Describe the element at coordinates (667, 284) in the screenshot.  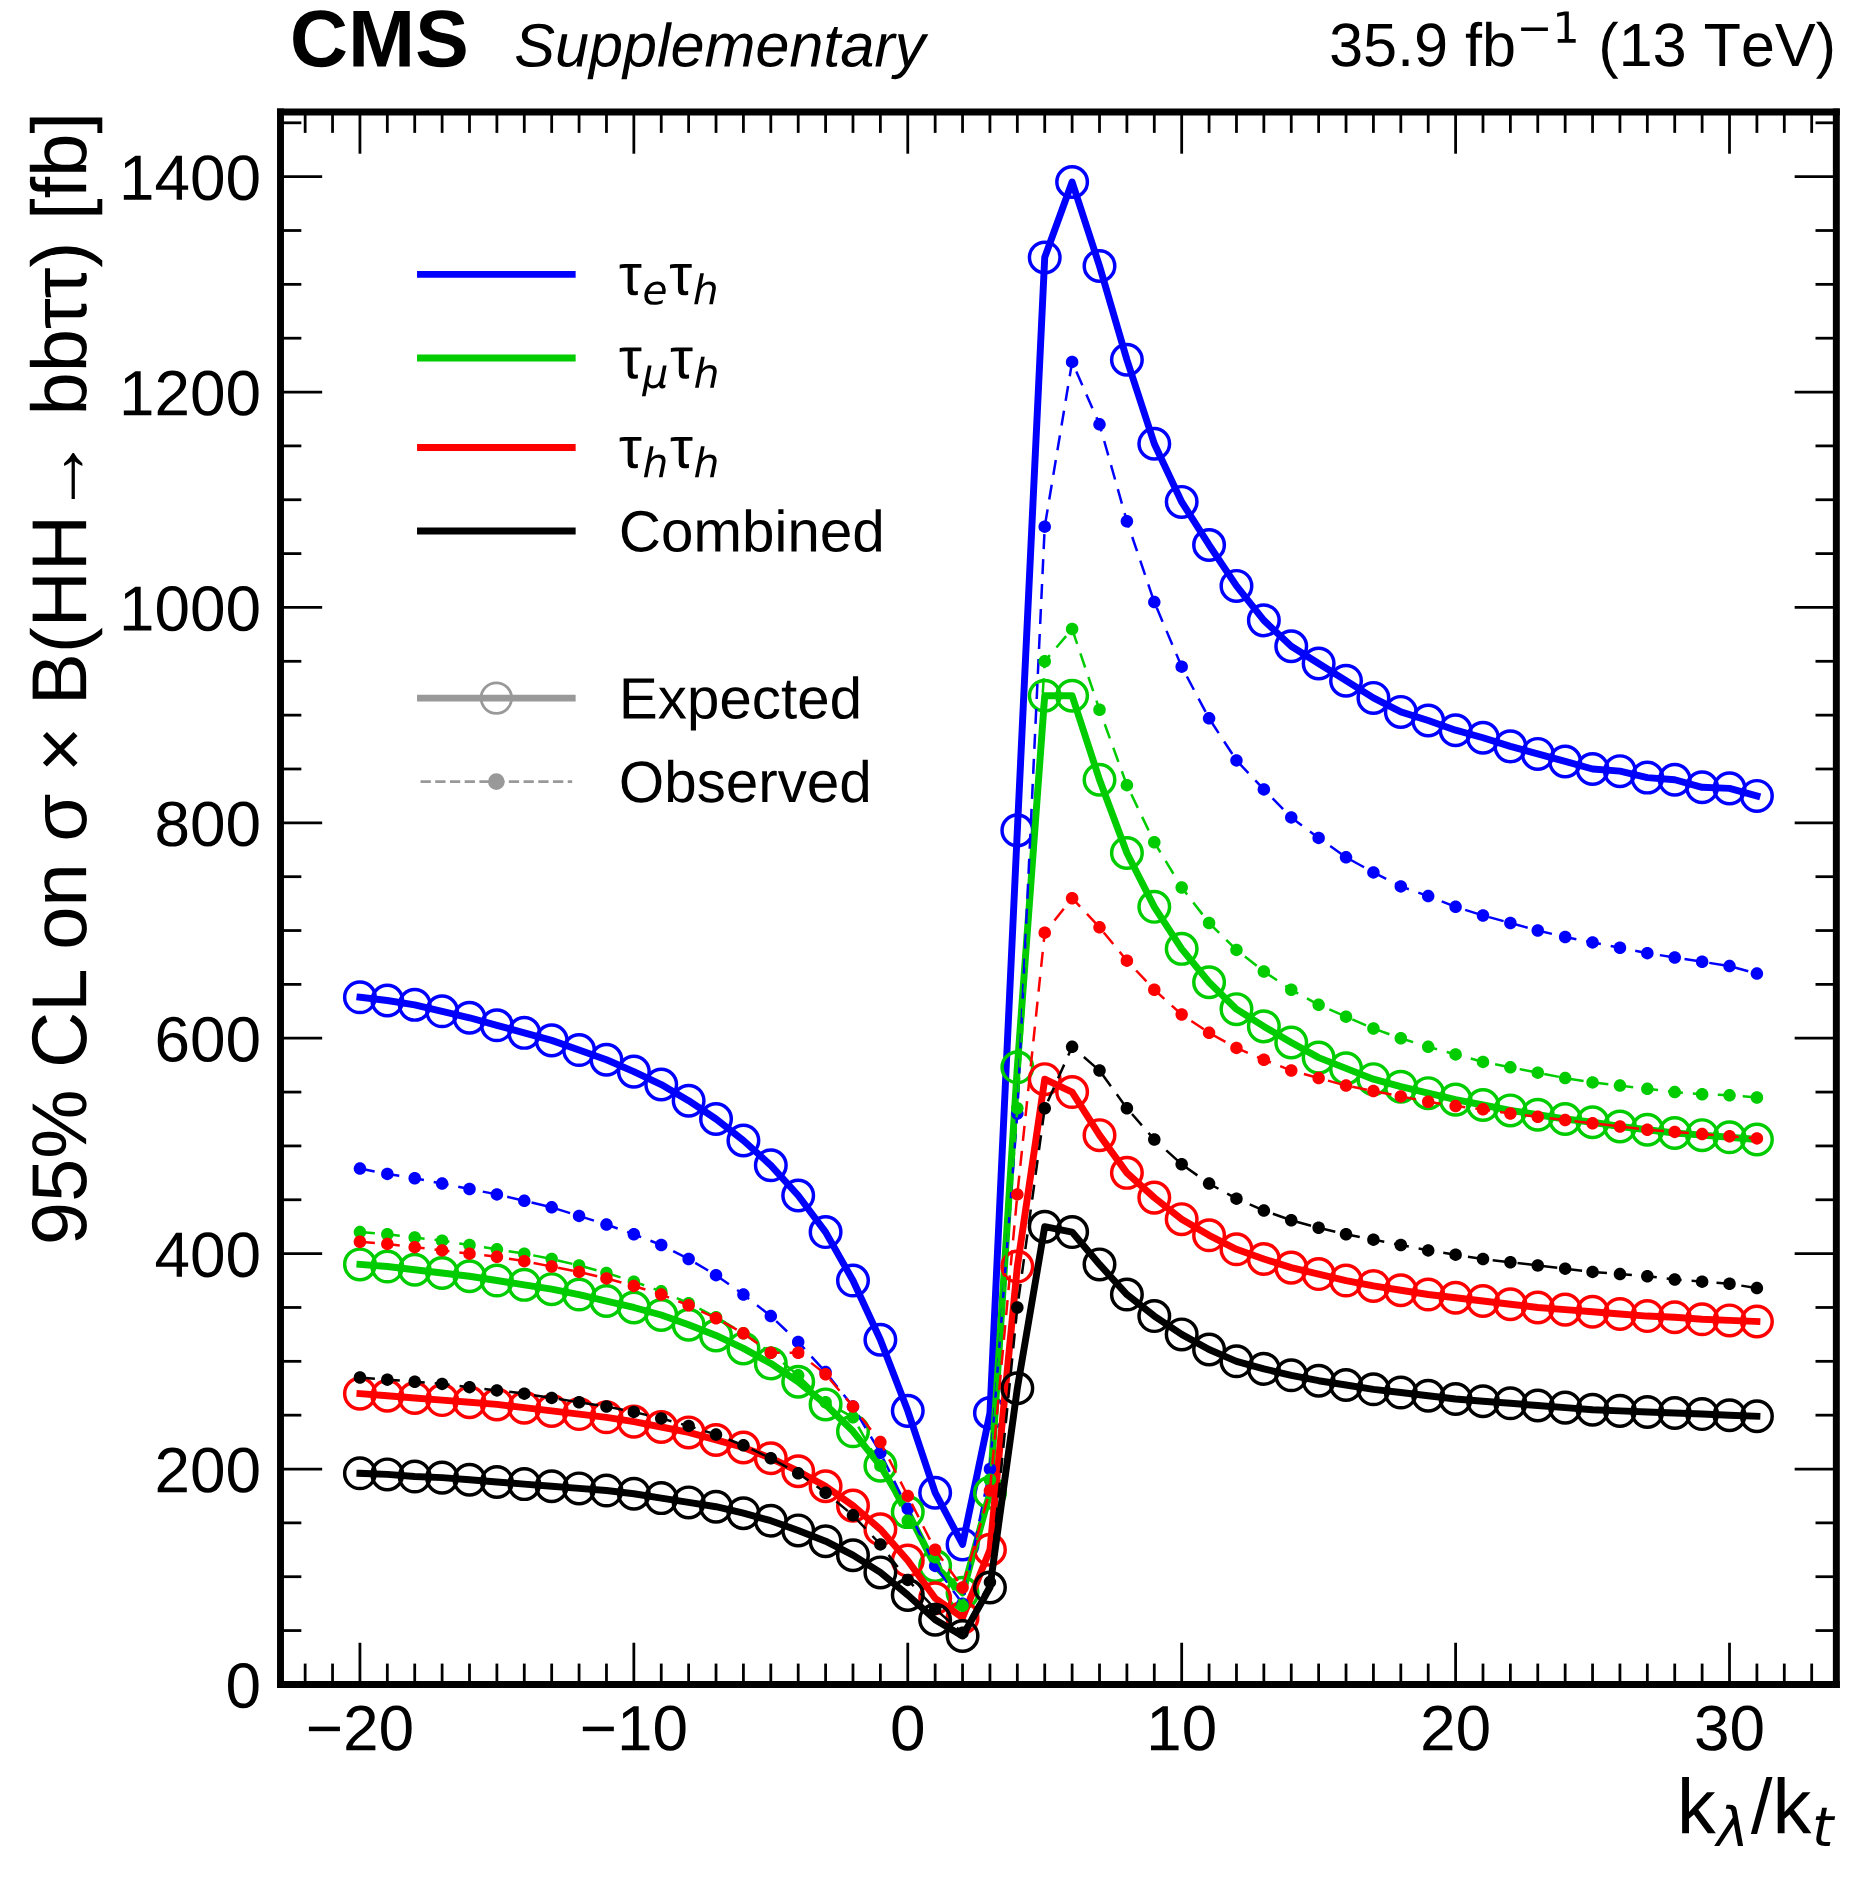
I see `legend-label: τ$_{e}$τ$_{h}$` at that location.